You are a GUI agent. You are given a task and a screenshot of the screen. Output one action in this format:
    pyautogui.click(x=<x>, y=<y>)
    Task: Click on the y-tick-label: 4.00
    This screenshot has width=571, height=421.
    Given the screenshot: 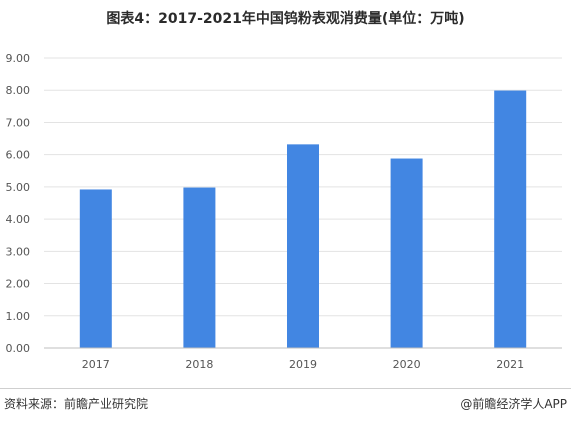 What is the action you would take?
    pyautogui.click(x=18, y=219)
    